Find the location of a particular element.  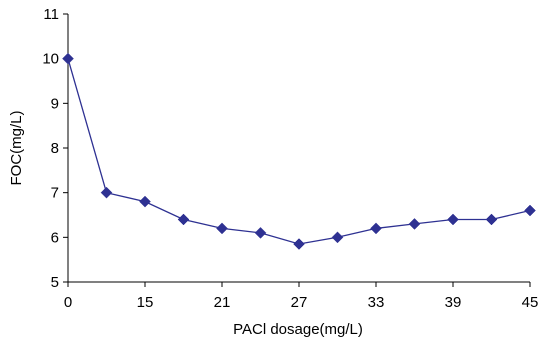

y-axis-title: FOC(mg/L) is located at coordinates (16, 147).